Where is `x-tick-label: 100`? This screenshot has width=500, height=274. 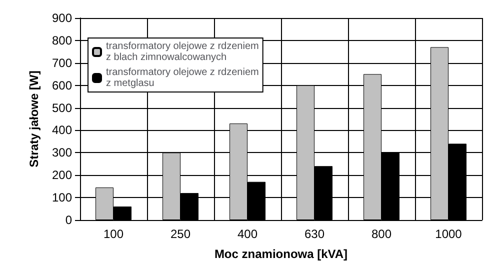
x-tick-label: 100 is located at coordinates (113, 234).